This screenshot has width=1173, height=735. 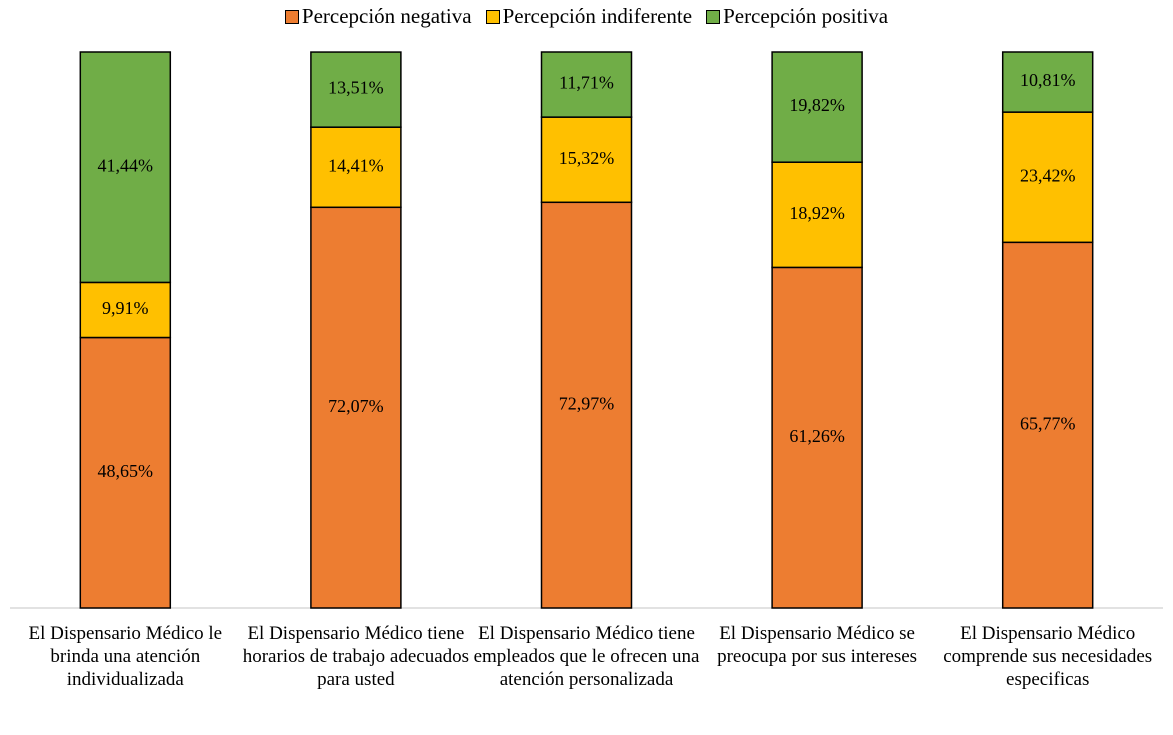 I want to click on data-label: 19,82%, so click(x=817, y=105).